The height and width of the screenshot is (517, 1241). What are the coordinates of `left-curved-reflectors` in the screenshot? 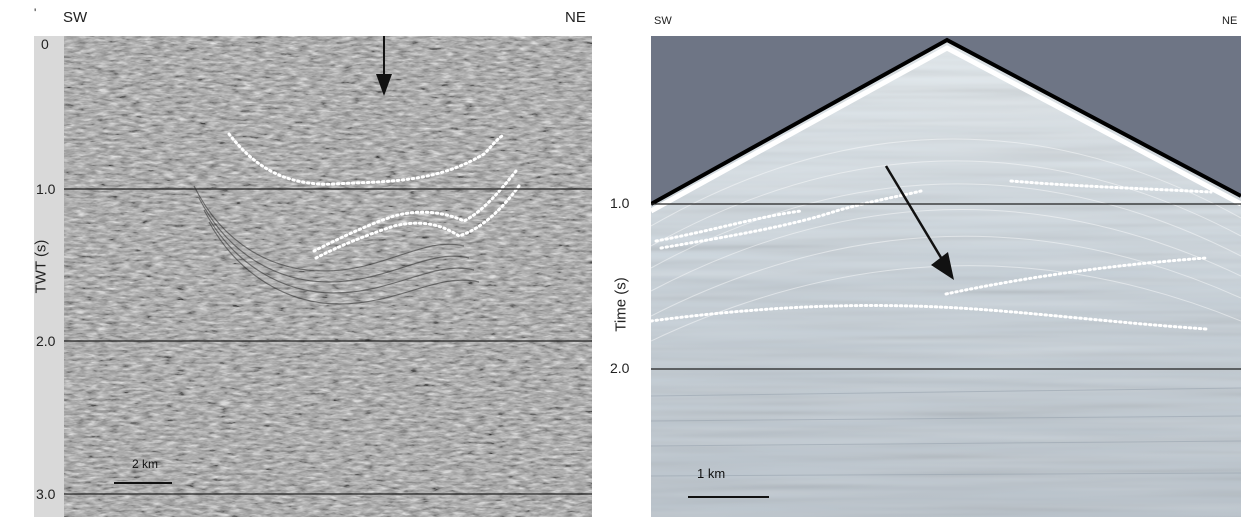 It's located at (336, 245).